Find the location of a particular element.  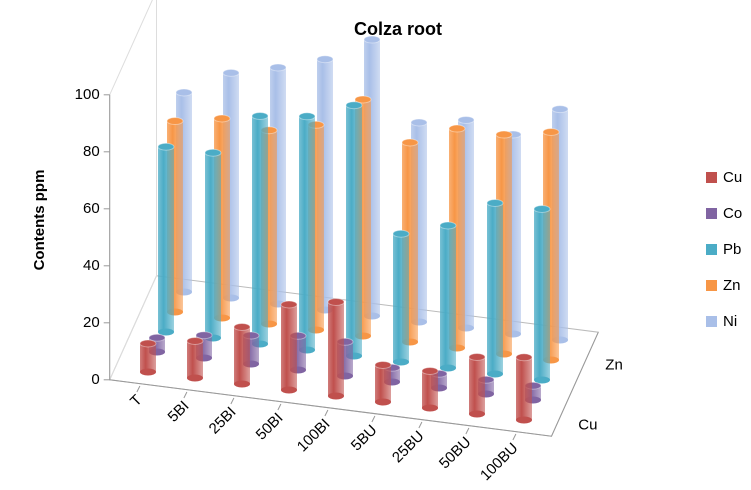

depth-label: Zn is located at coordinates (614, 364).